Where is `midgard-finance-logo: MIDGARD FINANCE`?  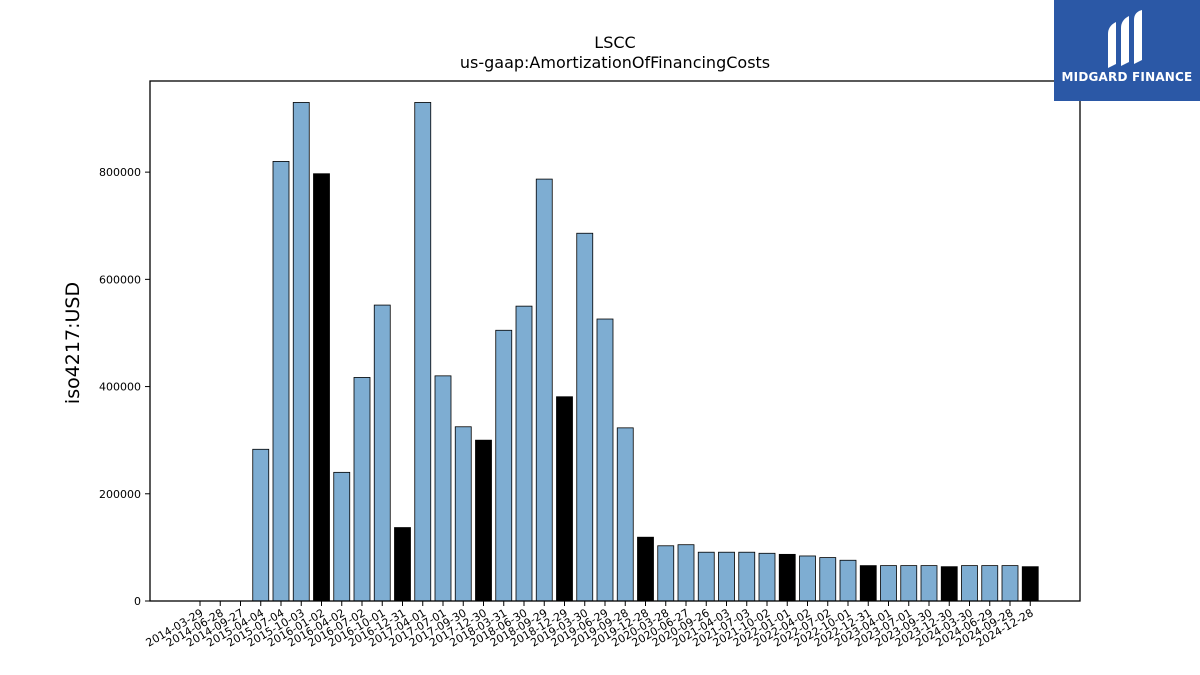 midgard-finance-logo: MIDGARD FINANCE is located at coordinates (1127, 50).